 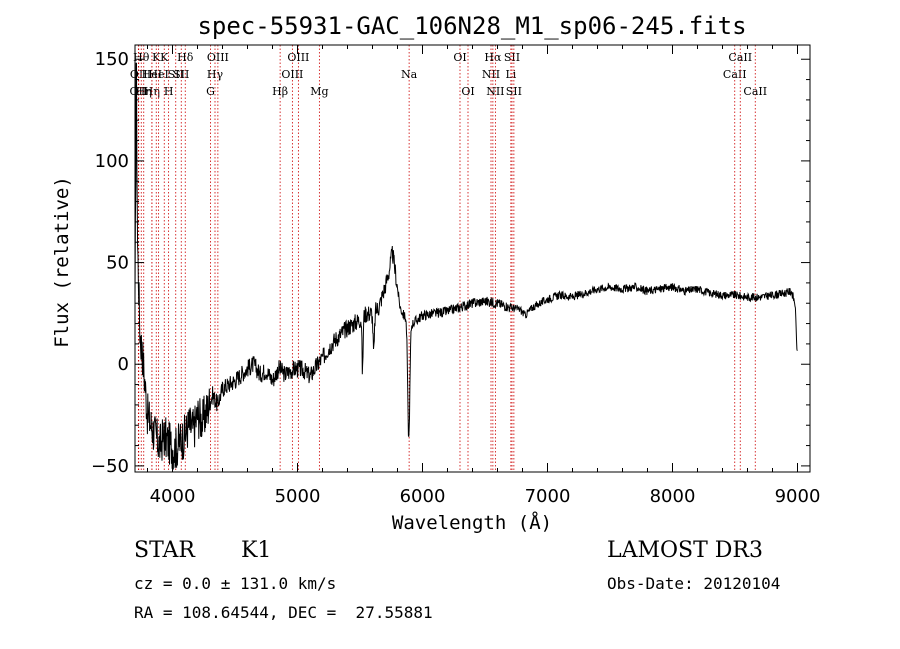 What do you see at coordinates (169, 91) in the screenshot?
I see `spectral-line-label: H` at bounding box center [169, 91].